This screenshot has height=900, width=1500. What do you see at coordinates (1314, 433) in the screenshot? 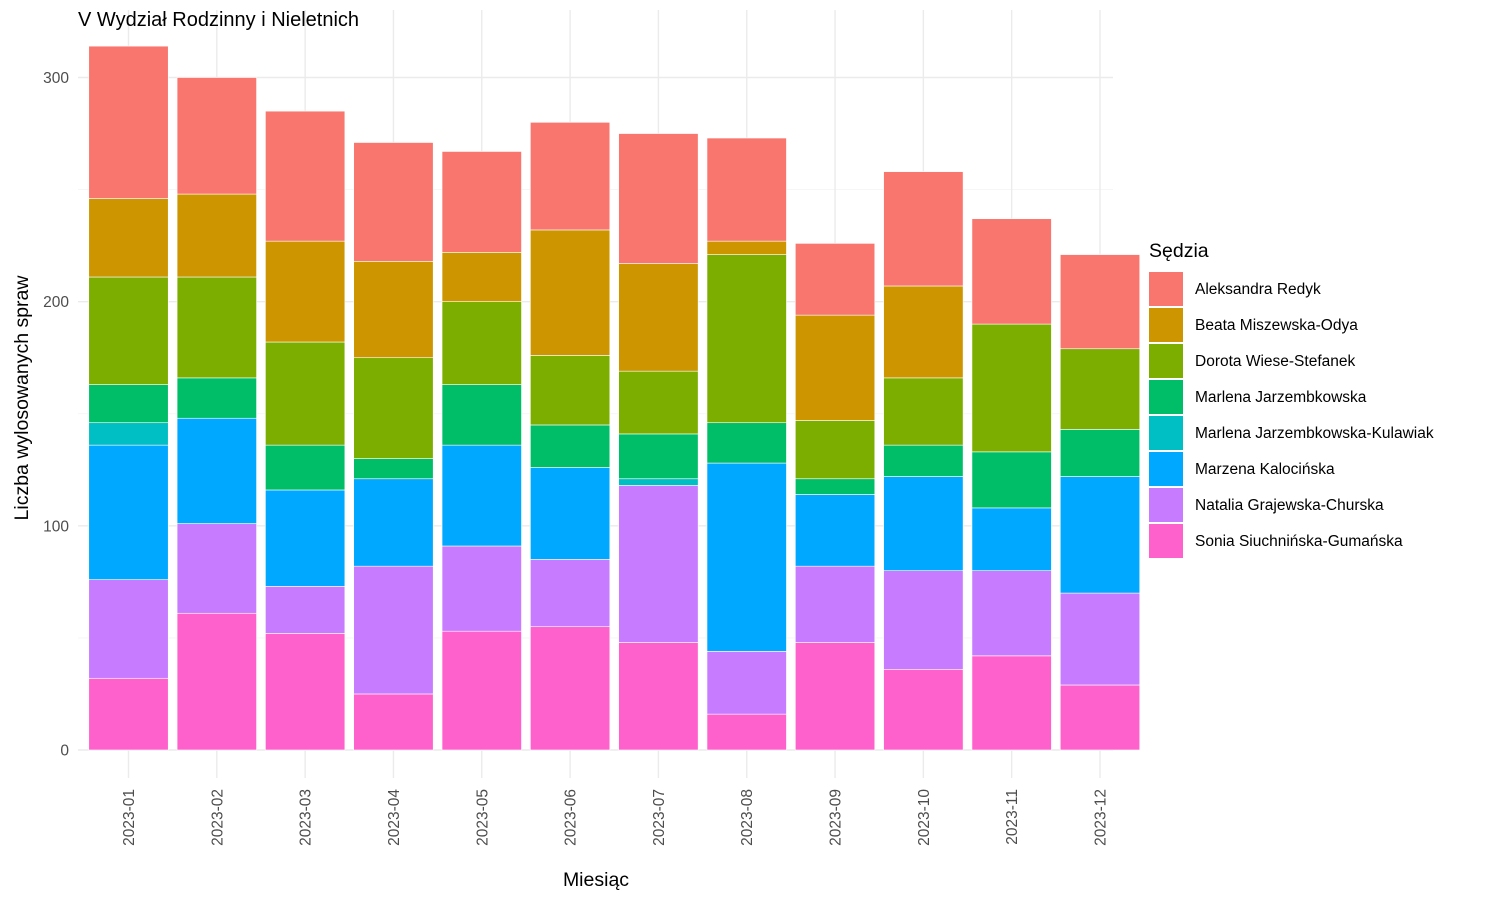
I see `legend-label: Marlena Jarzembkowska-Kulawiak` at bounding box center [1314, 433].